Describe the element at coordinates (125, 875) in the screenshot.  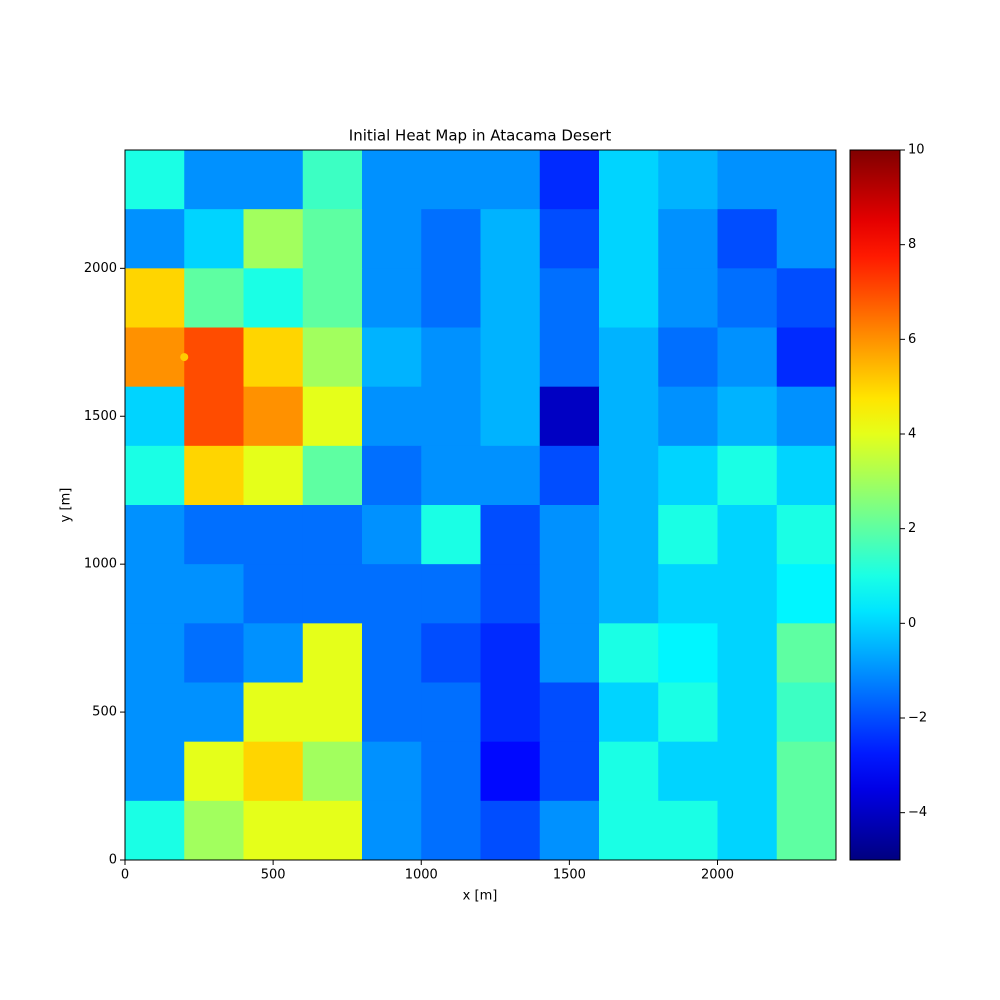
I see `x-tick-label: 0` at that location.